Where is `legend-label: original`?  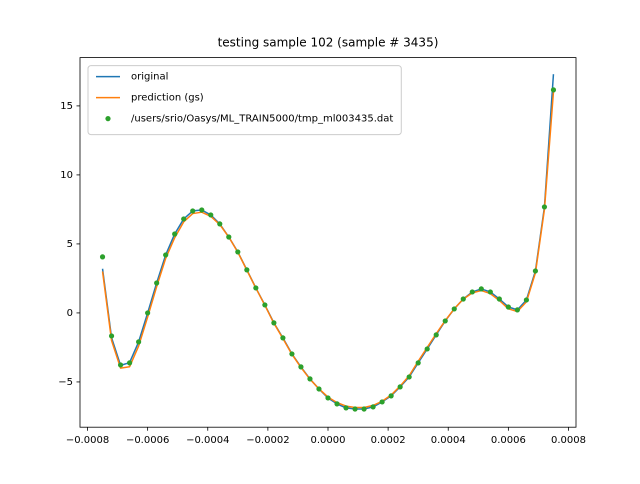
legend-label: original is located at coordinates (149, 77).